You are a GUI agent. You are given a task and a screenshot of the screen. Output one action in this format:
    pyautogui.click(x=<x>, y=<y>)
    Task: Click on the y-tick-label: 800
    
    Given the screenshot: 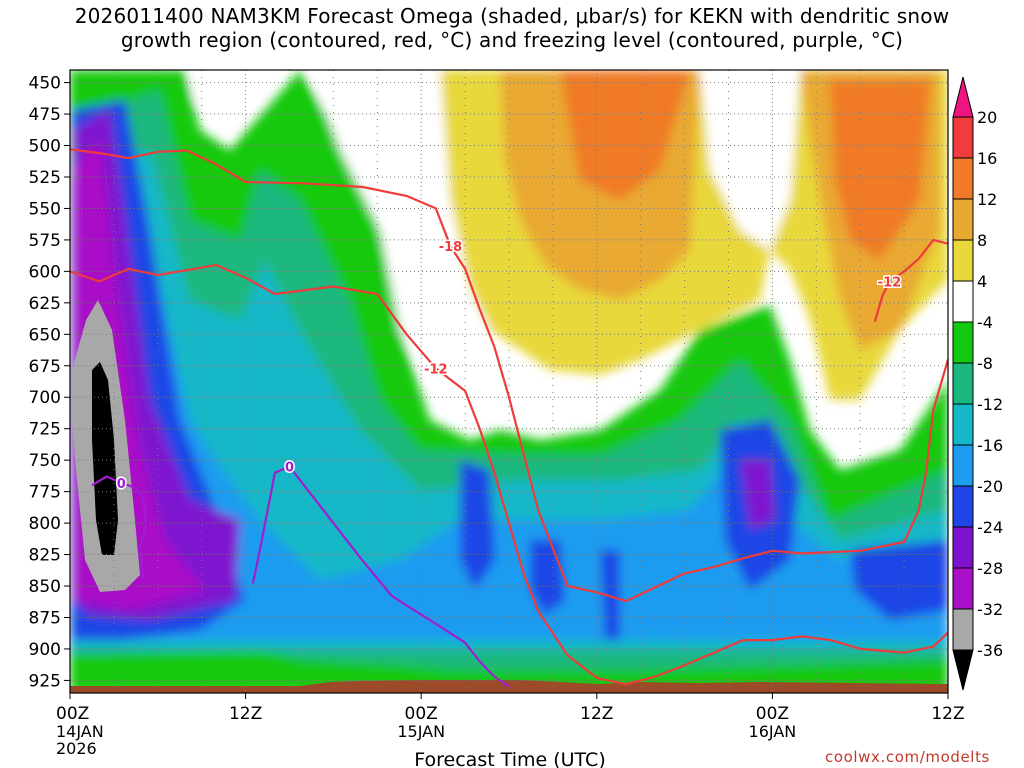 What is the action you would take?
    pyautogui.click(x=45, y=524)
    